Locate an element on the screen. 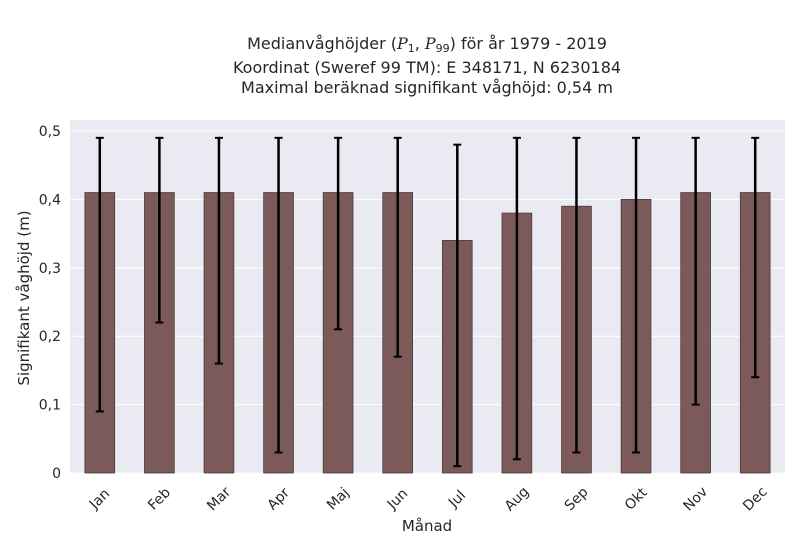  error-bar-jan is located at coordinates (99, 274).